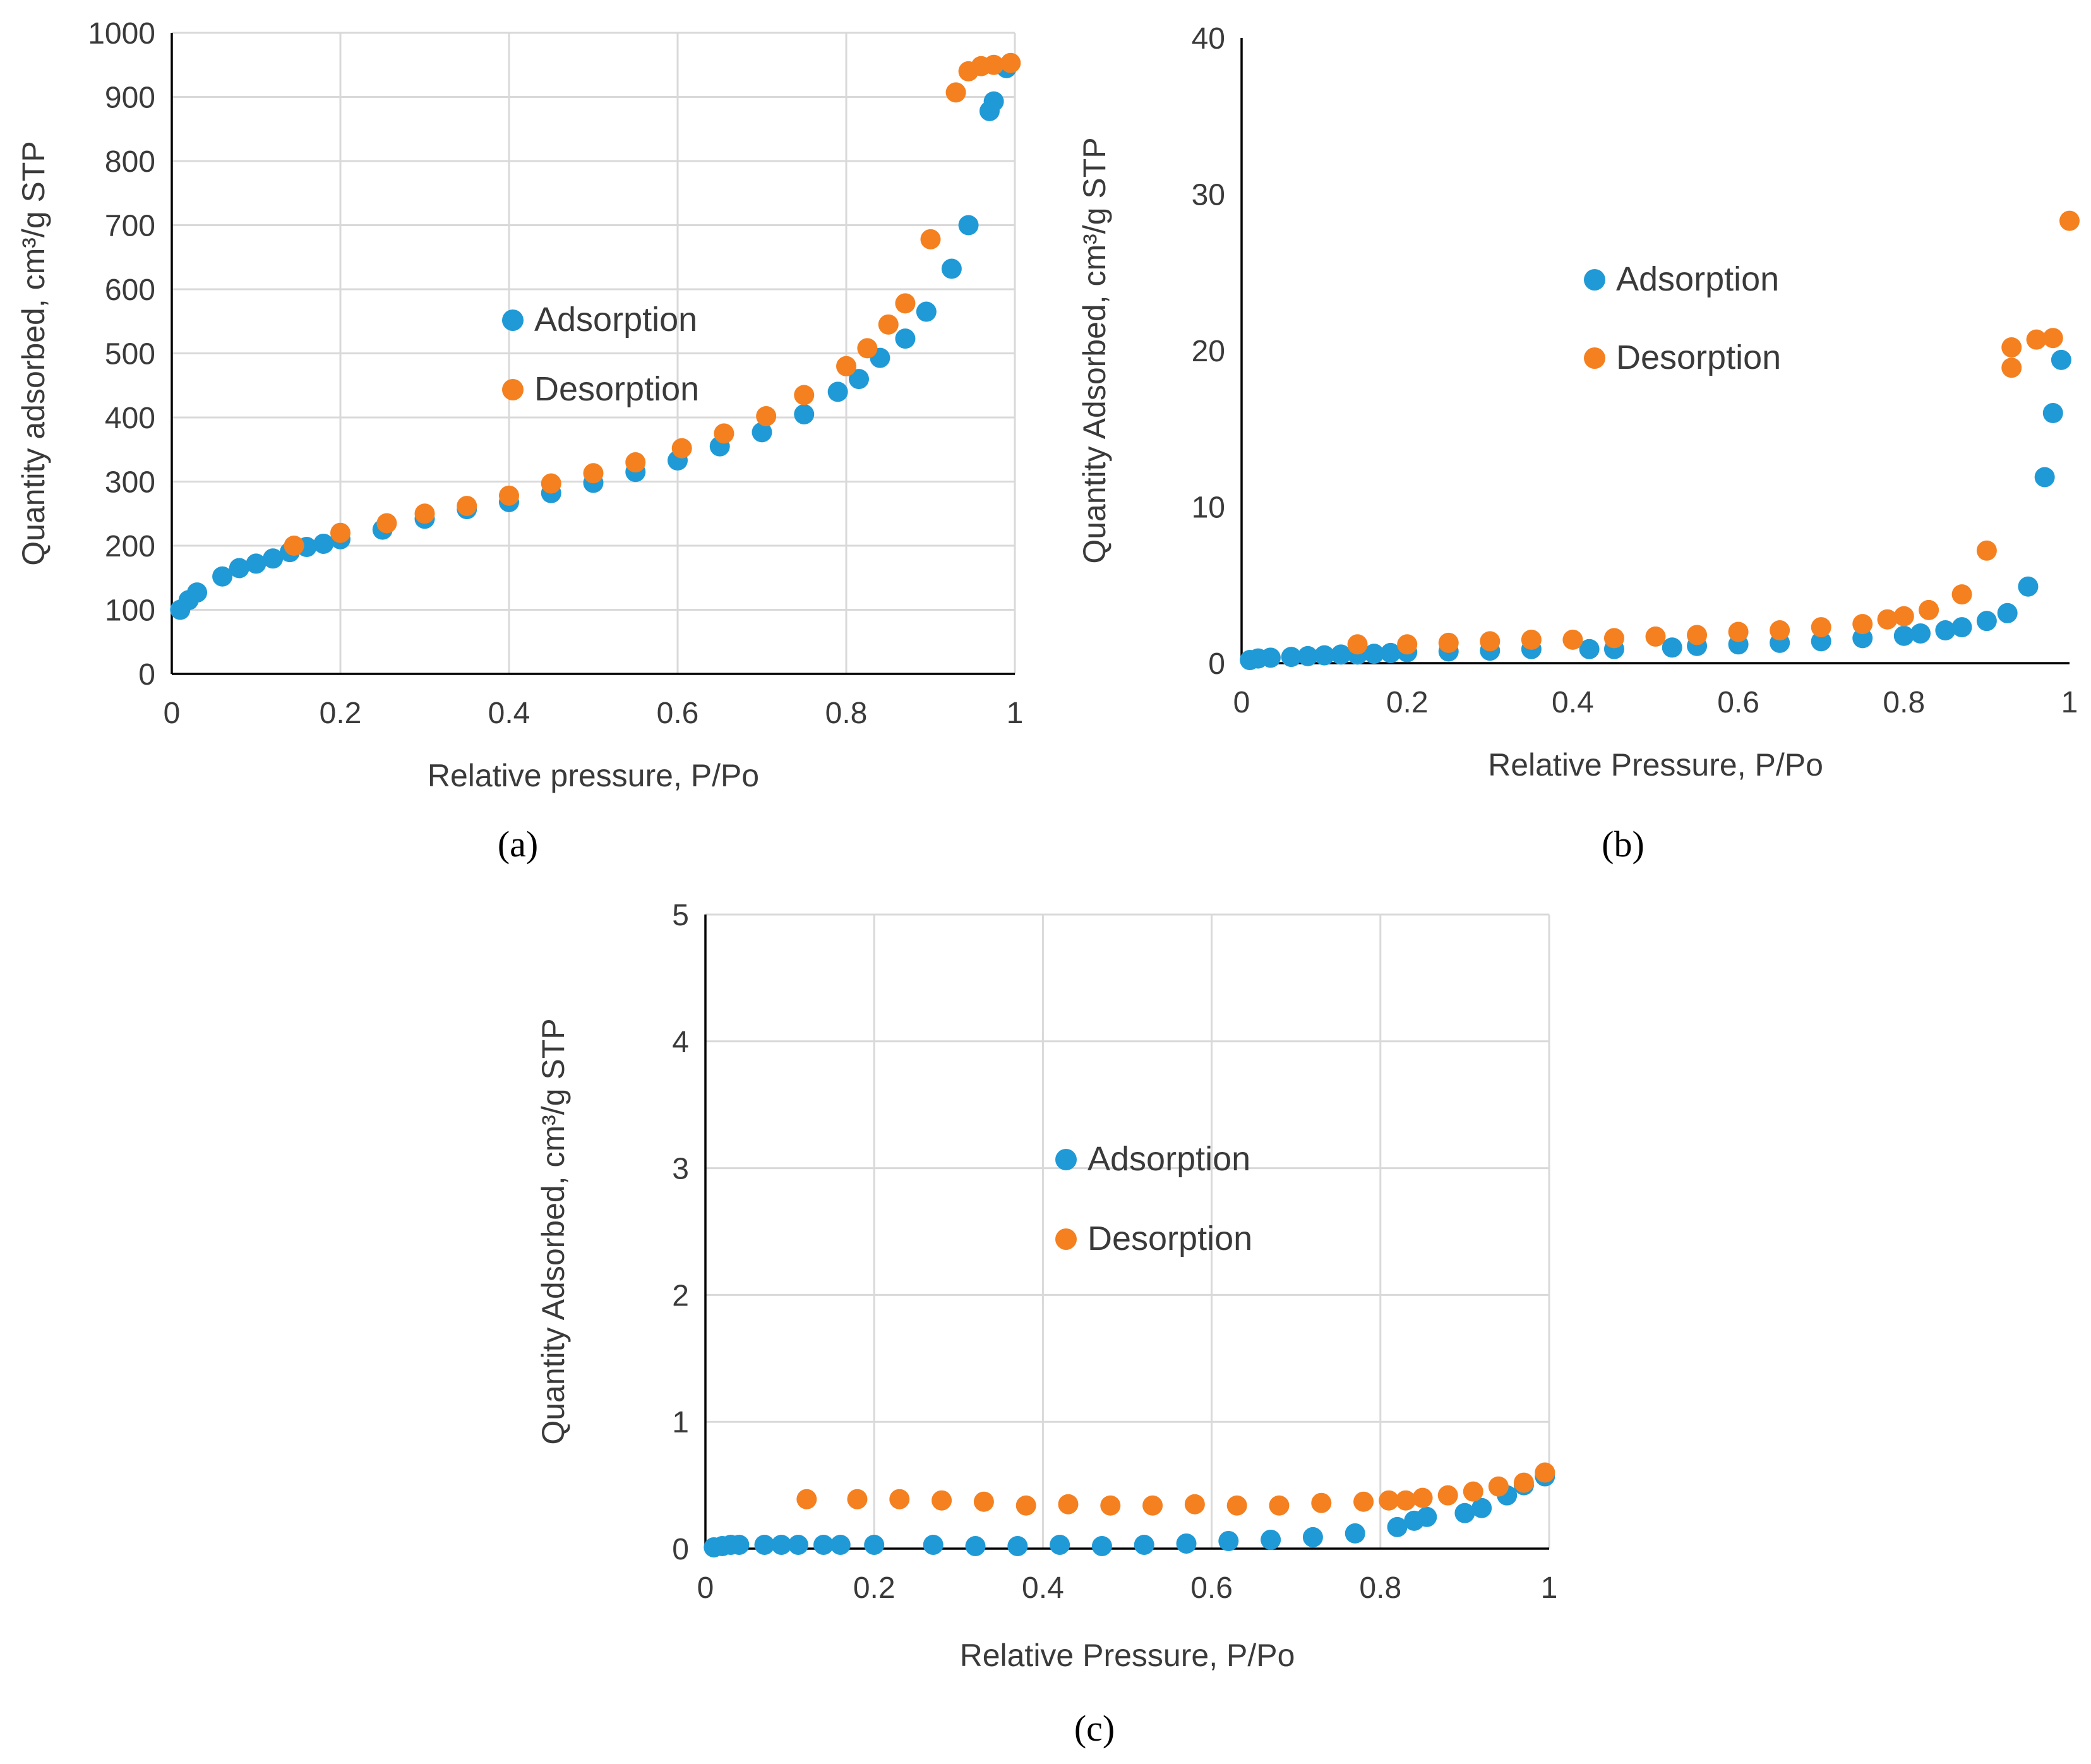 This screenshot has height=1764, width=2091. Describe the element at coordinates (122, 34) in the screenshot. I see `y-tick-label: 1000` at that location.